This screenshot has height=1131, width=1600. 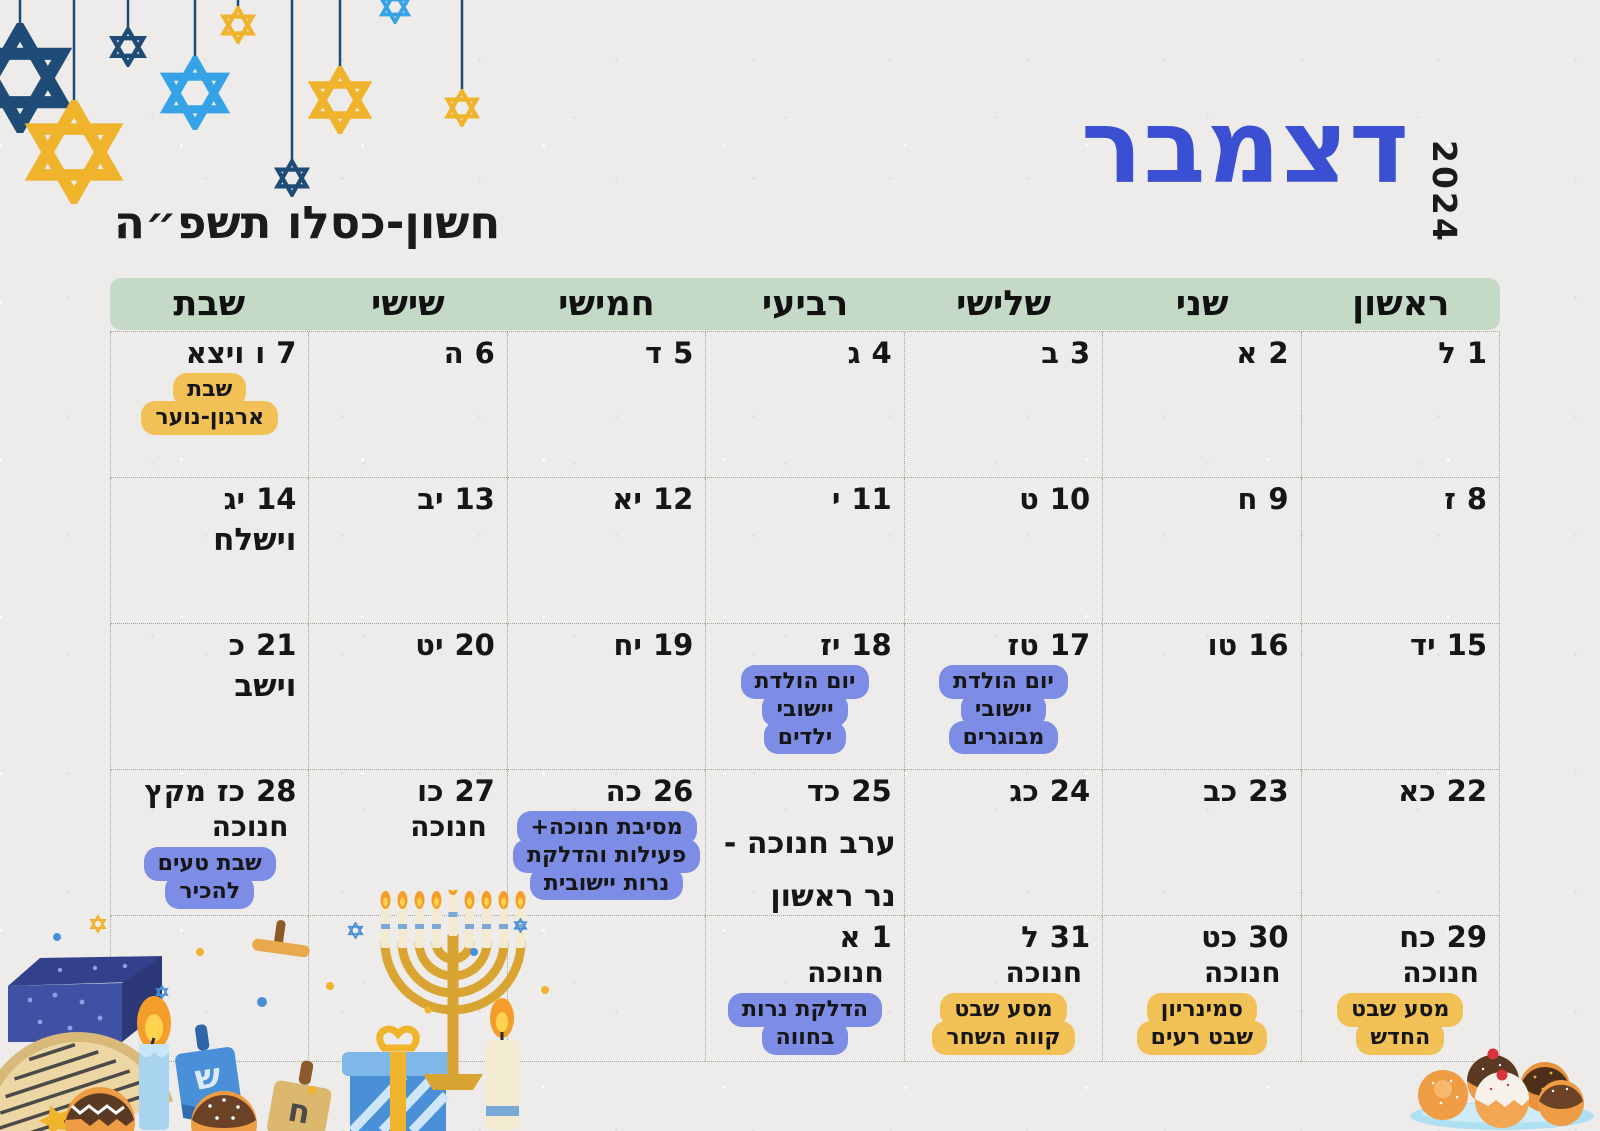 I want to click on svg-text: ח, so click(x=299, y=1110).